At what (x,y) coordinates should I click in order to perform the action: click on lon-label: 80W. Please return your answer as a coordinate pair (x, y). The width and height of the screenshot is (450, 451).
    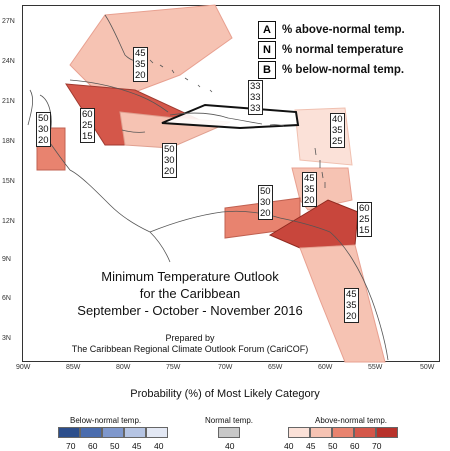
    Looking at the image, I should click on (123, 367).